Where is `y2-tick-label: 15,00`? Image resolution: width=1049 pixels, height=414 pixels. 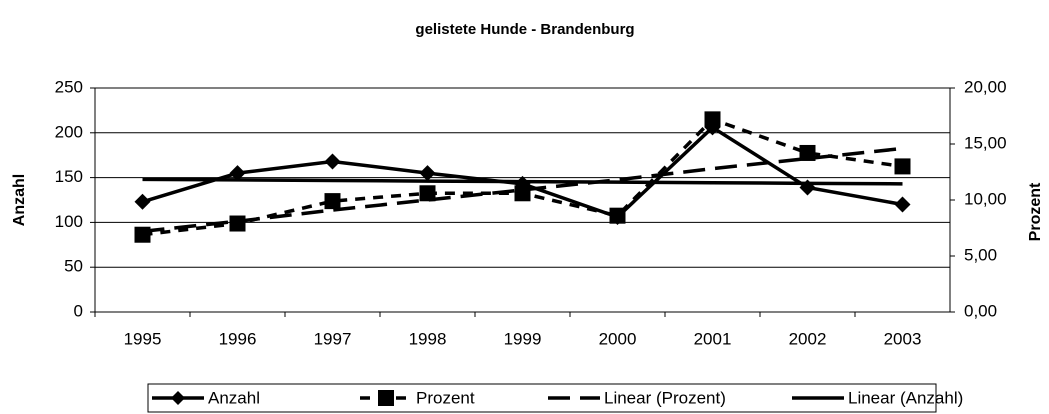
y2-tick-label: 15,00 is located at coordinates (985, 142).